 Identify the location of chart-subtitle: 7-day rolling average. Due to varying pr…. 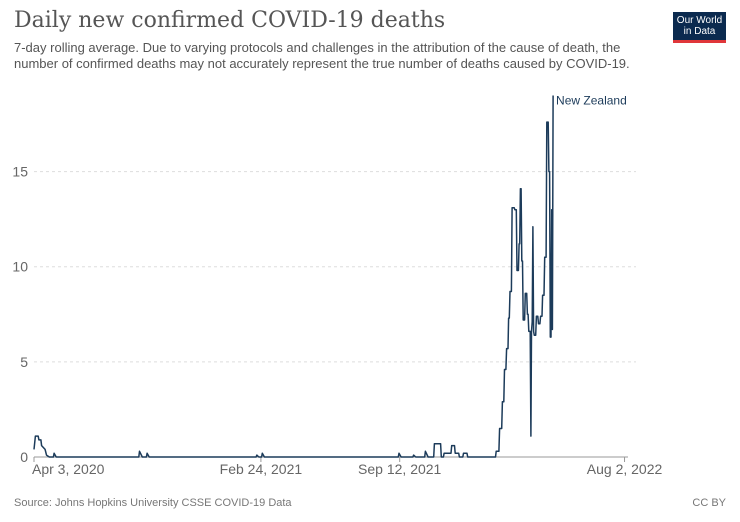
(322, 55).